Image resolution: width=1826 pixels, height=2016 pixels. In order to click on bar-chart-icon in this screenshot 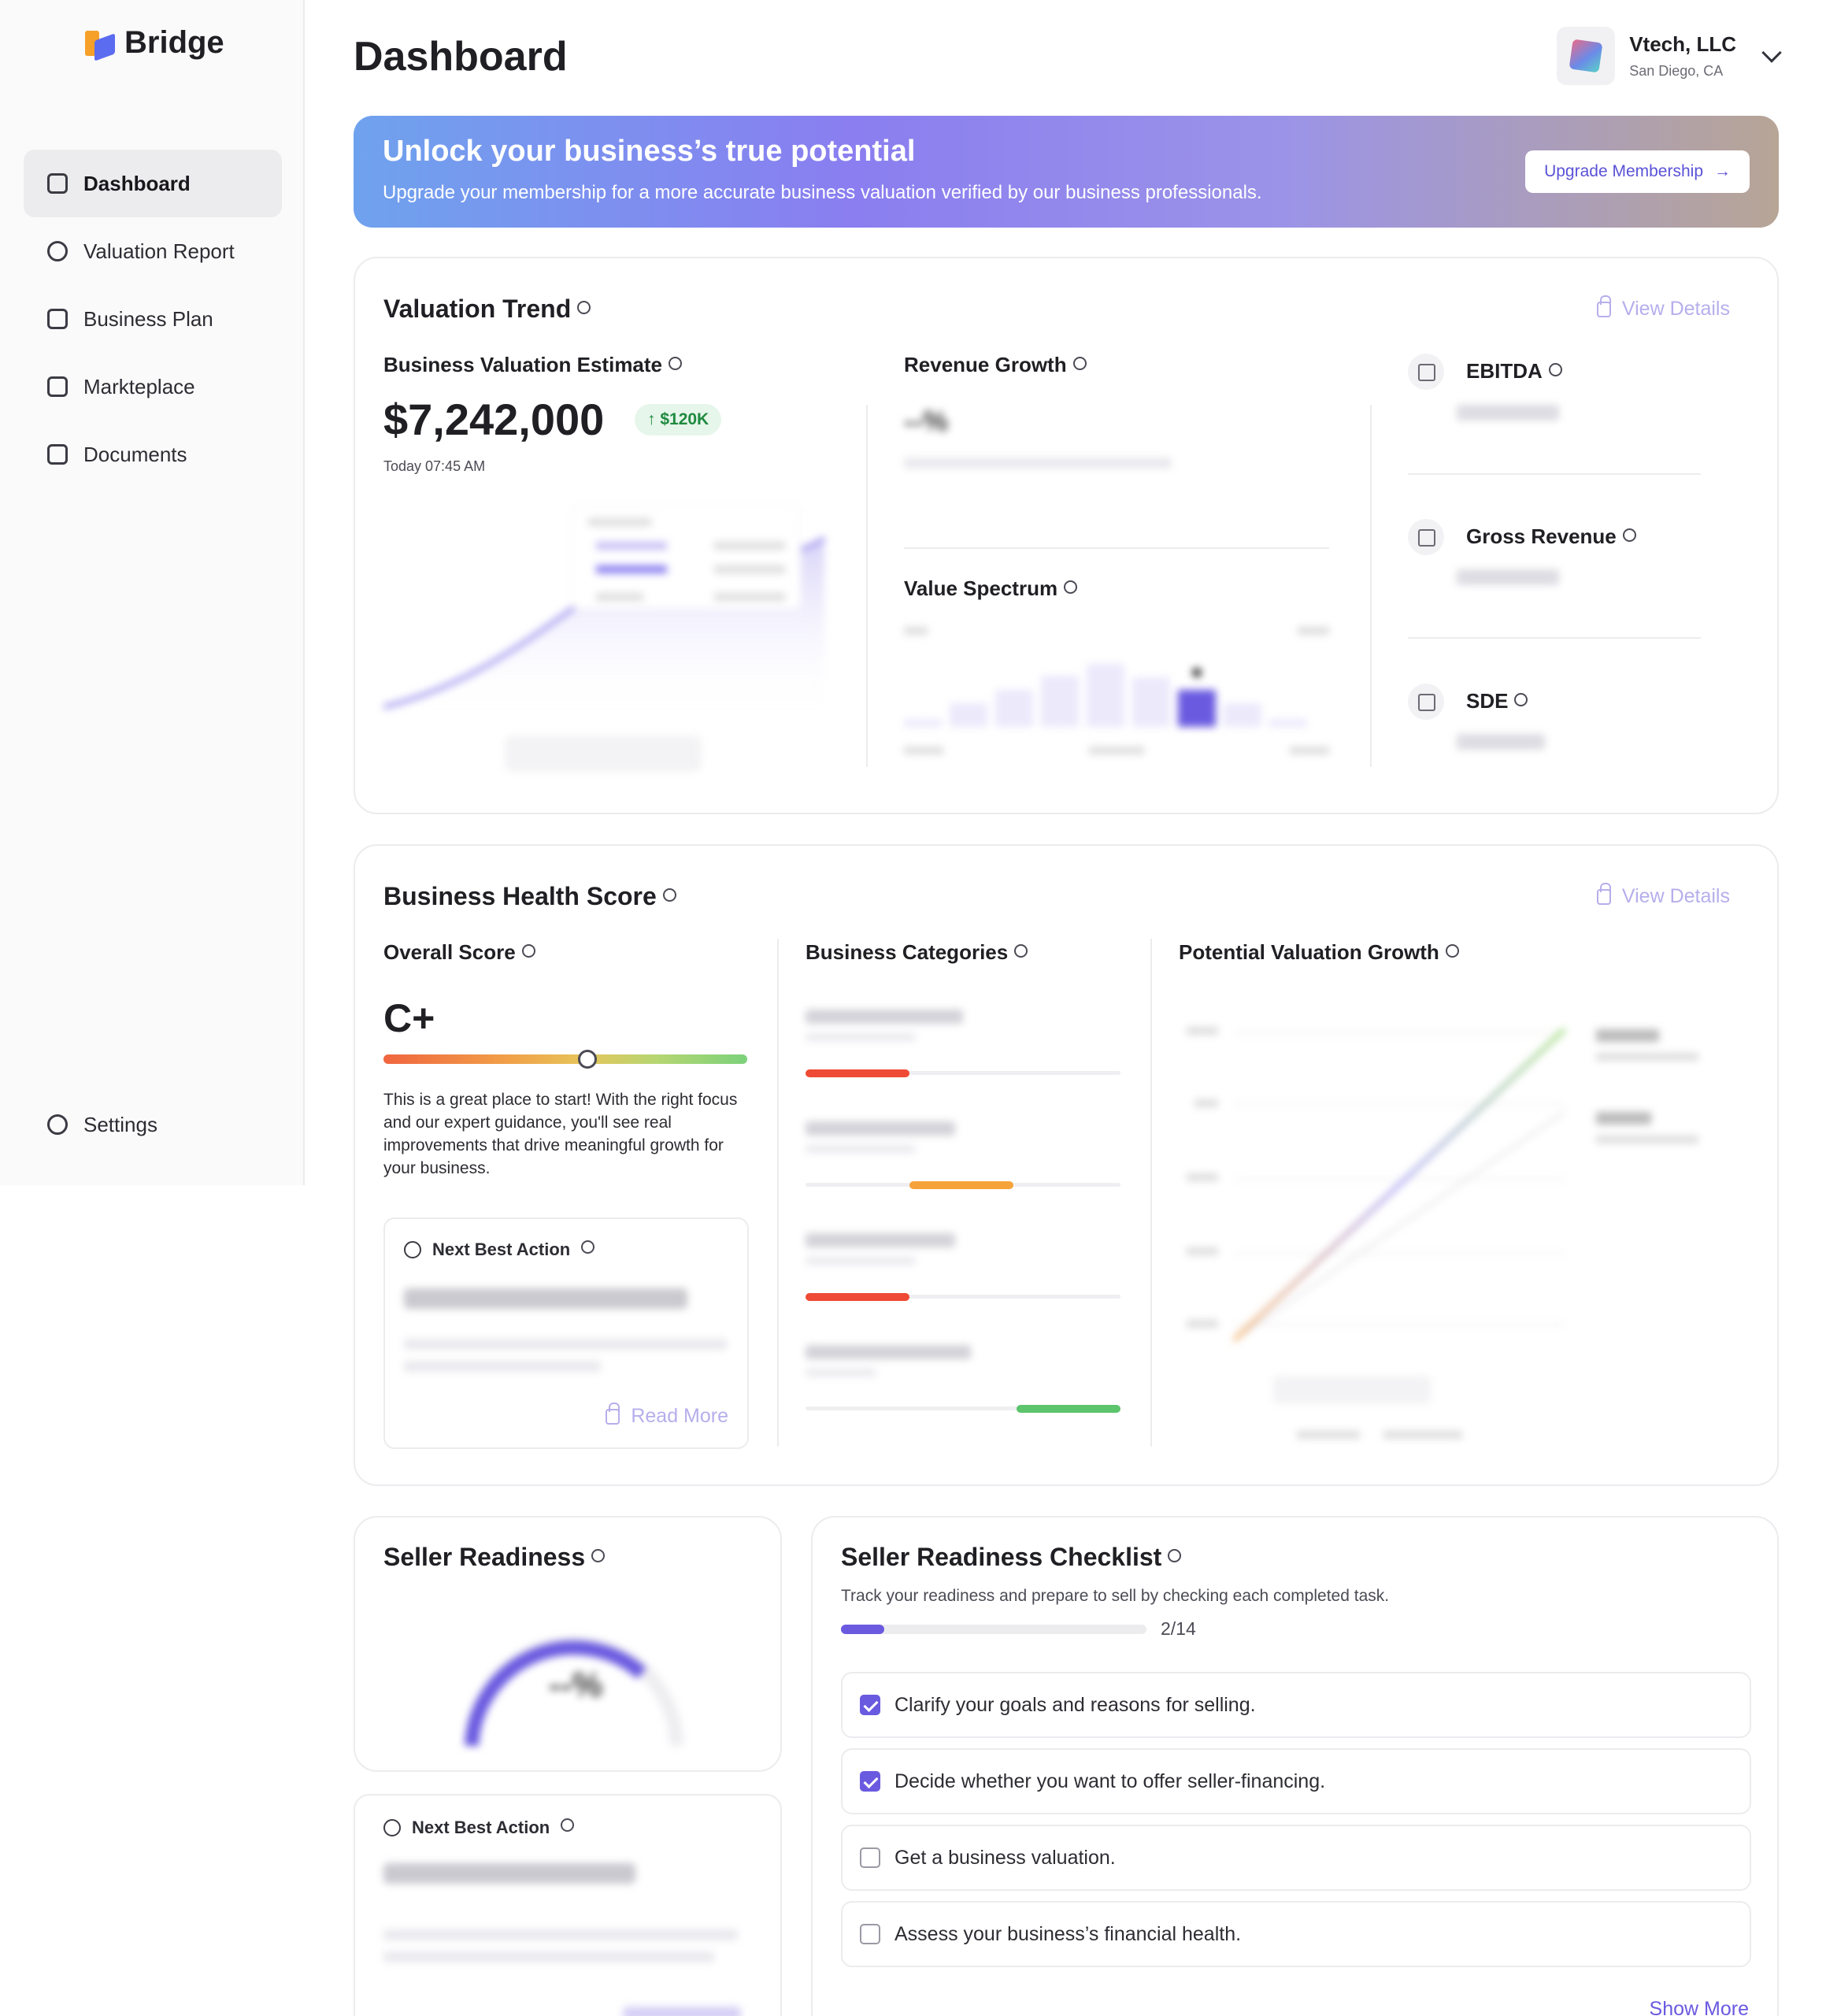, I will do `click(1426, 372)`.